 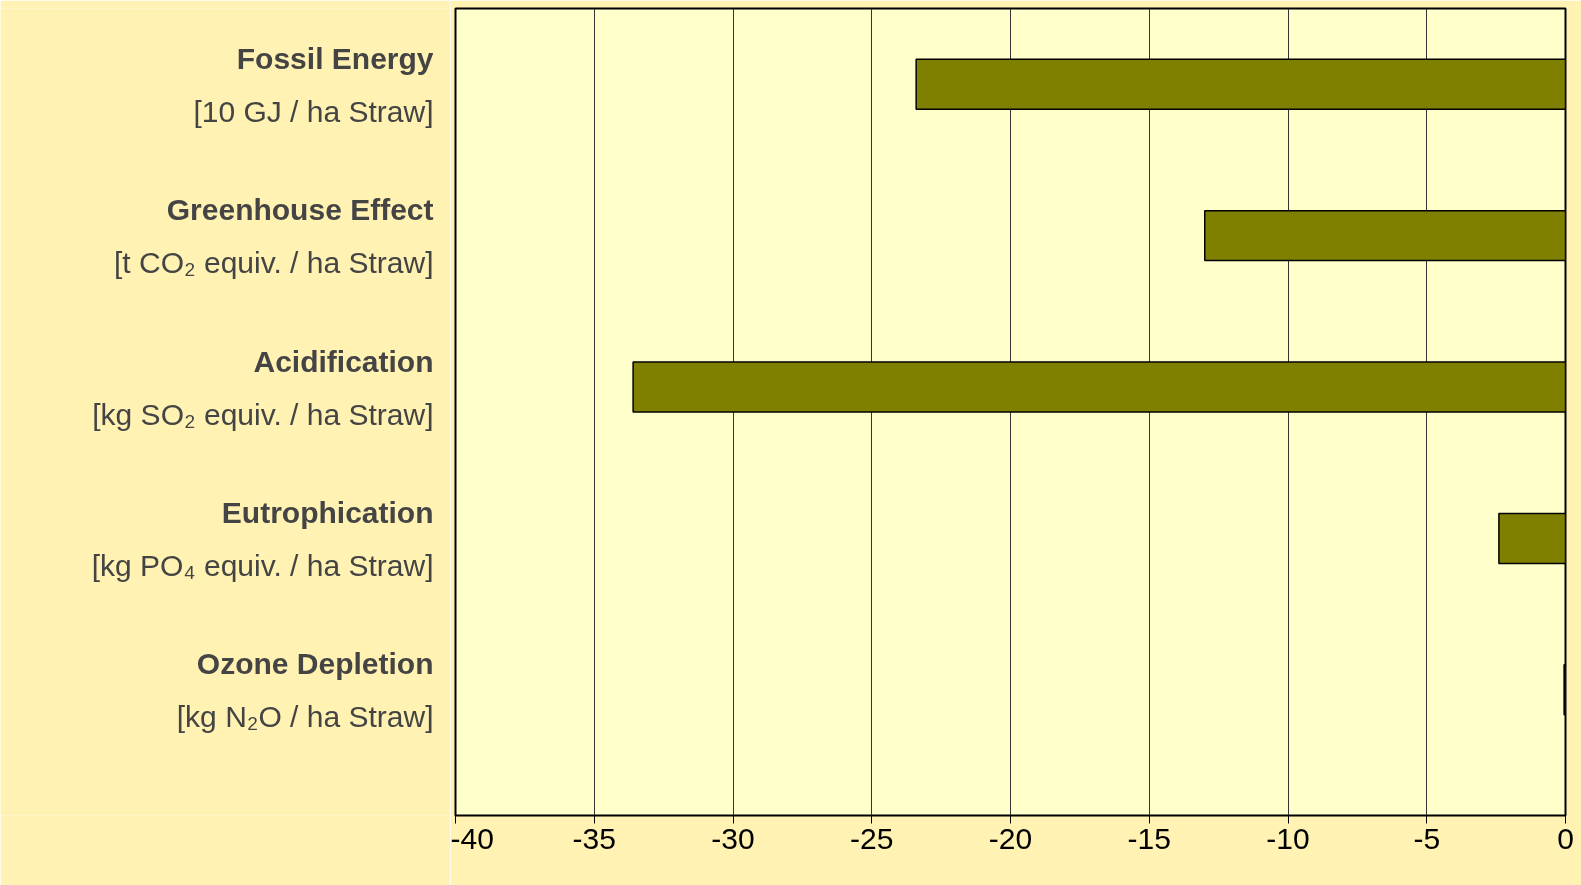 What do you see at coordinates (263, 387) in the screenshot?
I see `y-tick-label: Acidification [kg SO₂ equiv. / ha Straw]` at bounding box center [263, 387].